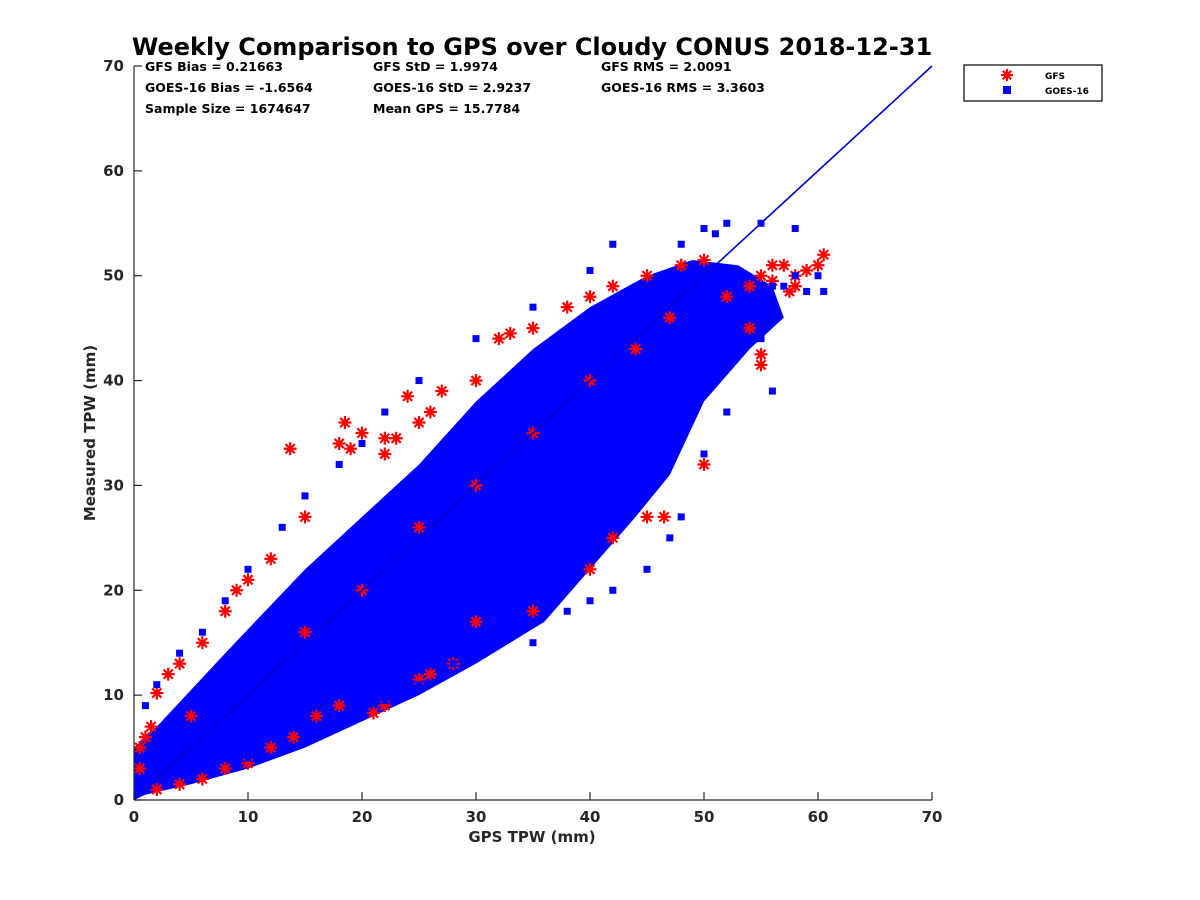 The image size is (1200, 900). Describe the element at coordinates (1067, 92) in the screenshot. I see `legend-label-goes-16: GOES-16` at that location.